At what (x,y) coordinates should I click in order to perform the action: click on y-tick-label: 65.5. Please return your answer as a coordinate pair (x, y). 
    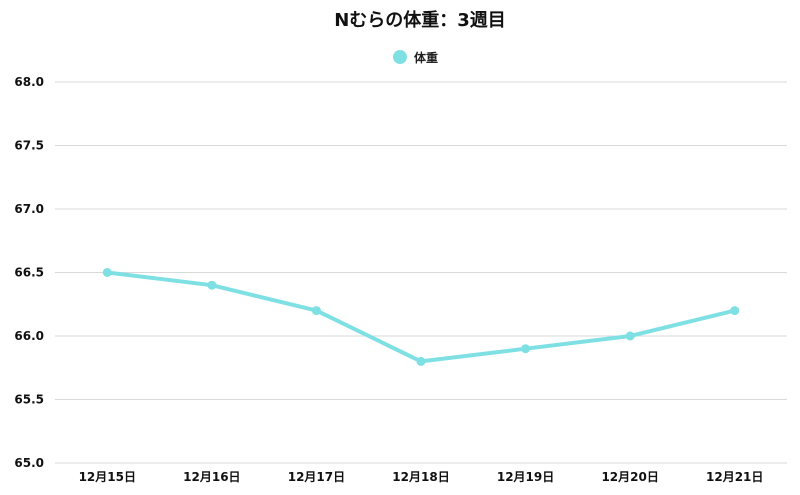
    Looking at the image, I should click on (29, 400).